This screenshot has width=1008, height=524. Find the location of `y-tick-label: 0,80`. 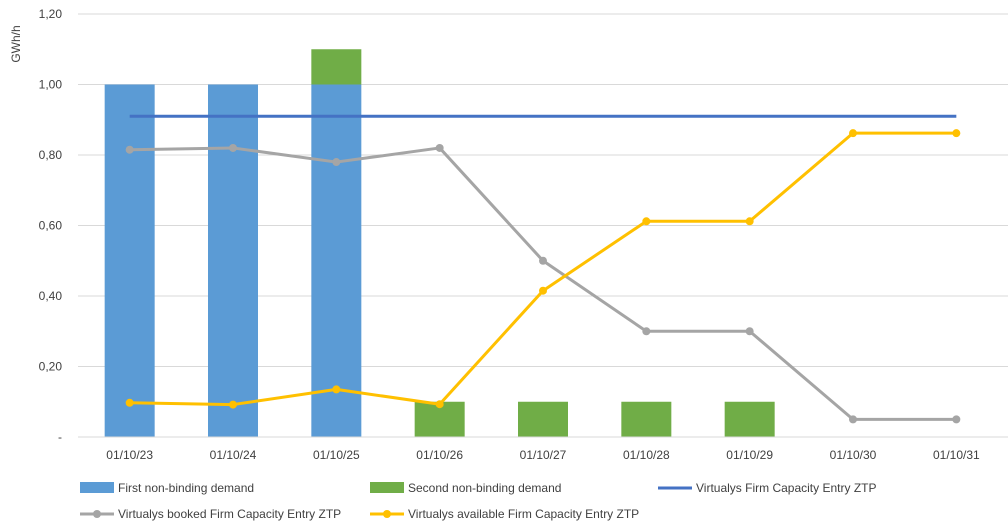

y-tick-label: 0,80 is located at coordinates (51, 155).